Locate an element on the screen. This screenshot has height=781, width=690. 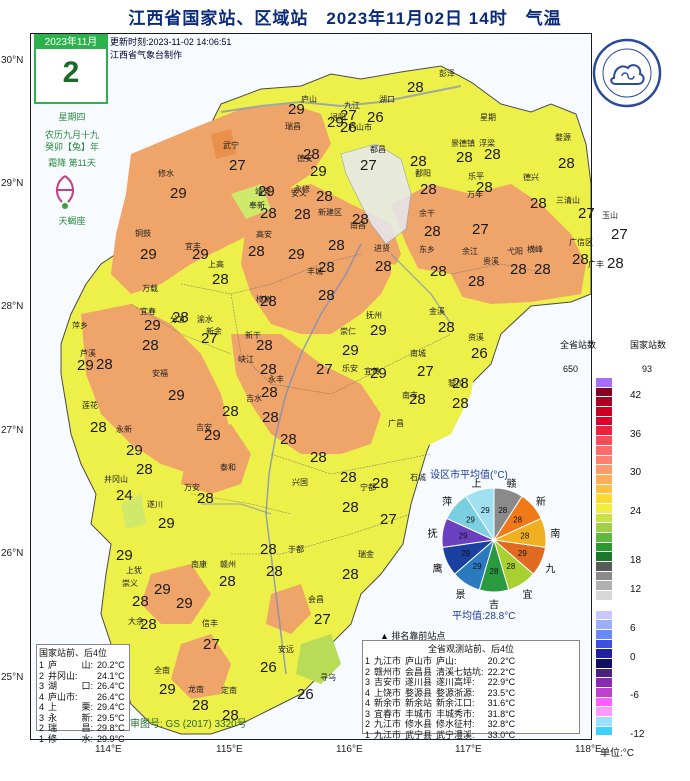
county-label: 贵溪 is located at coordinates (491, 261).